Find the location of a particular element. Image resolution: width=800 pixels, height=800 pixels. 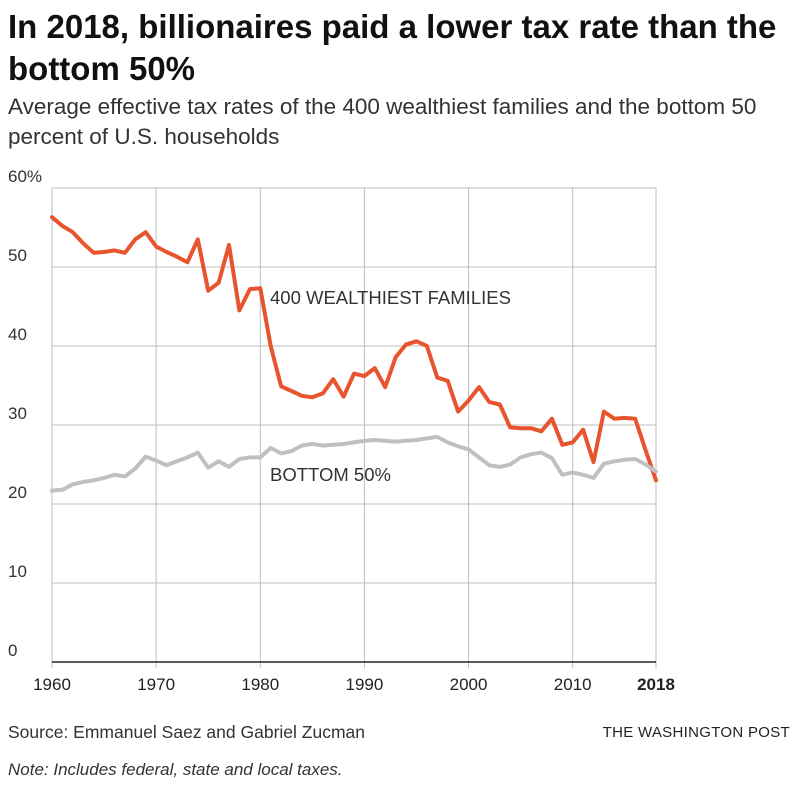

series-label-bottom50: BOTTOM 50% is located at coordinates (330, 474).